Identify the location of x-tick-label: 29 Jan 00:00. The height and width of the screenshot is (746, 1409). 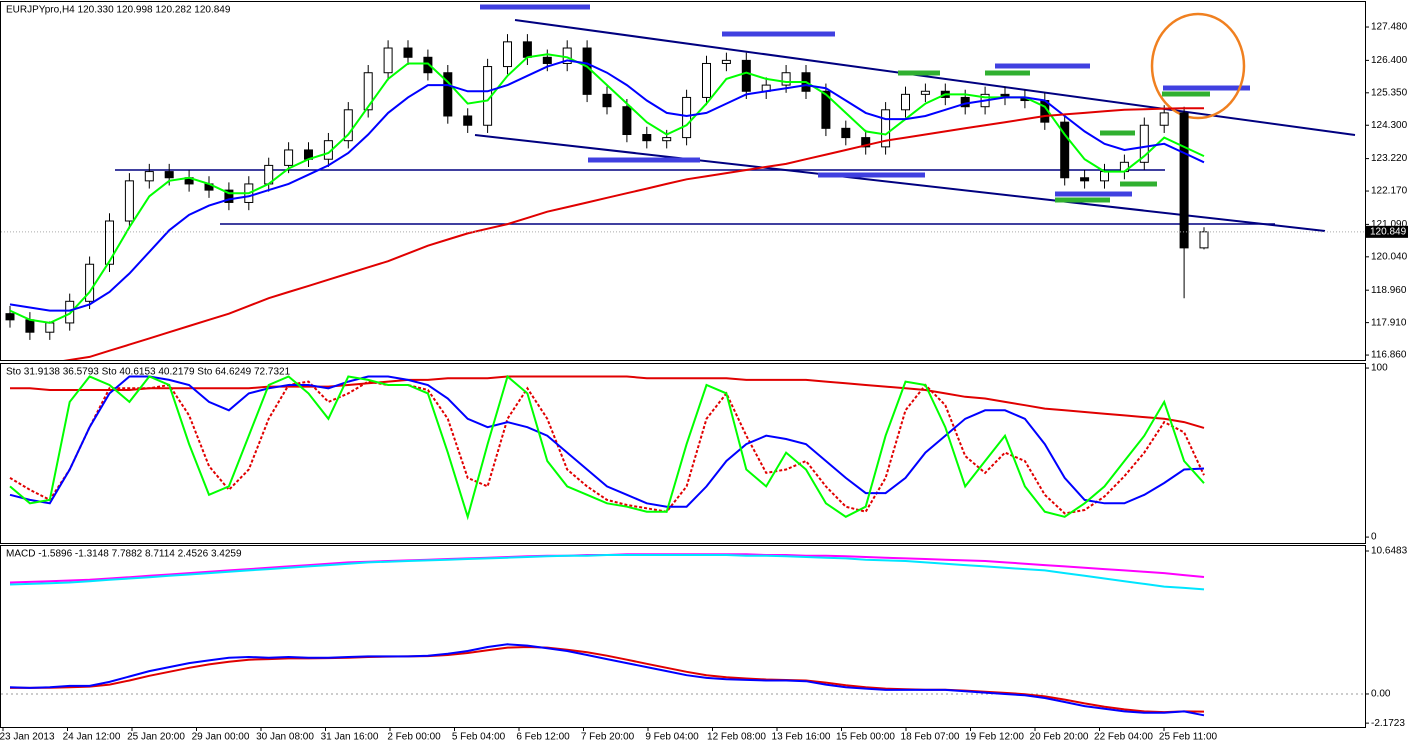
(221, 737).